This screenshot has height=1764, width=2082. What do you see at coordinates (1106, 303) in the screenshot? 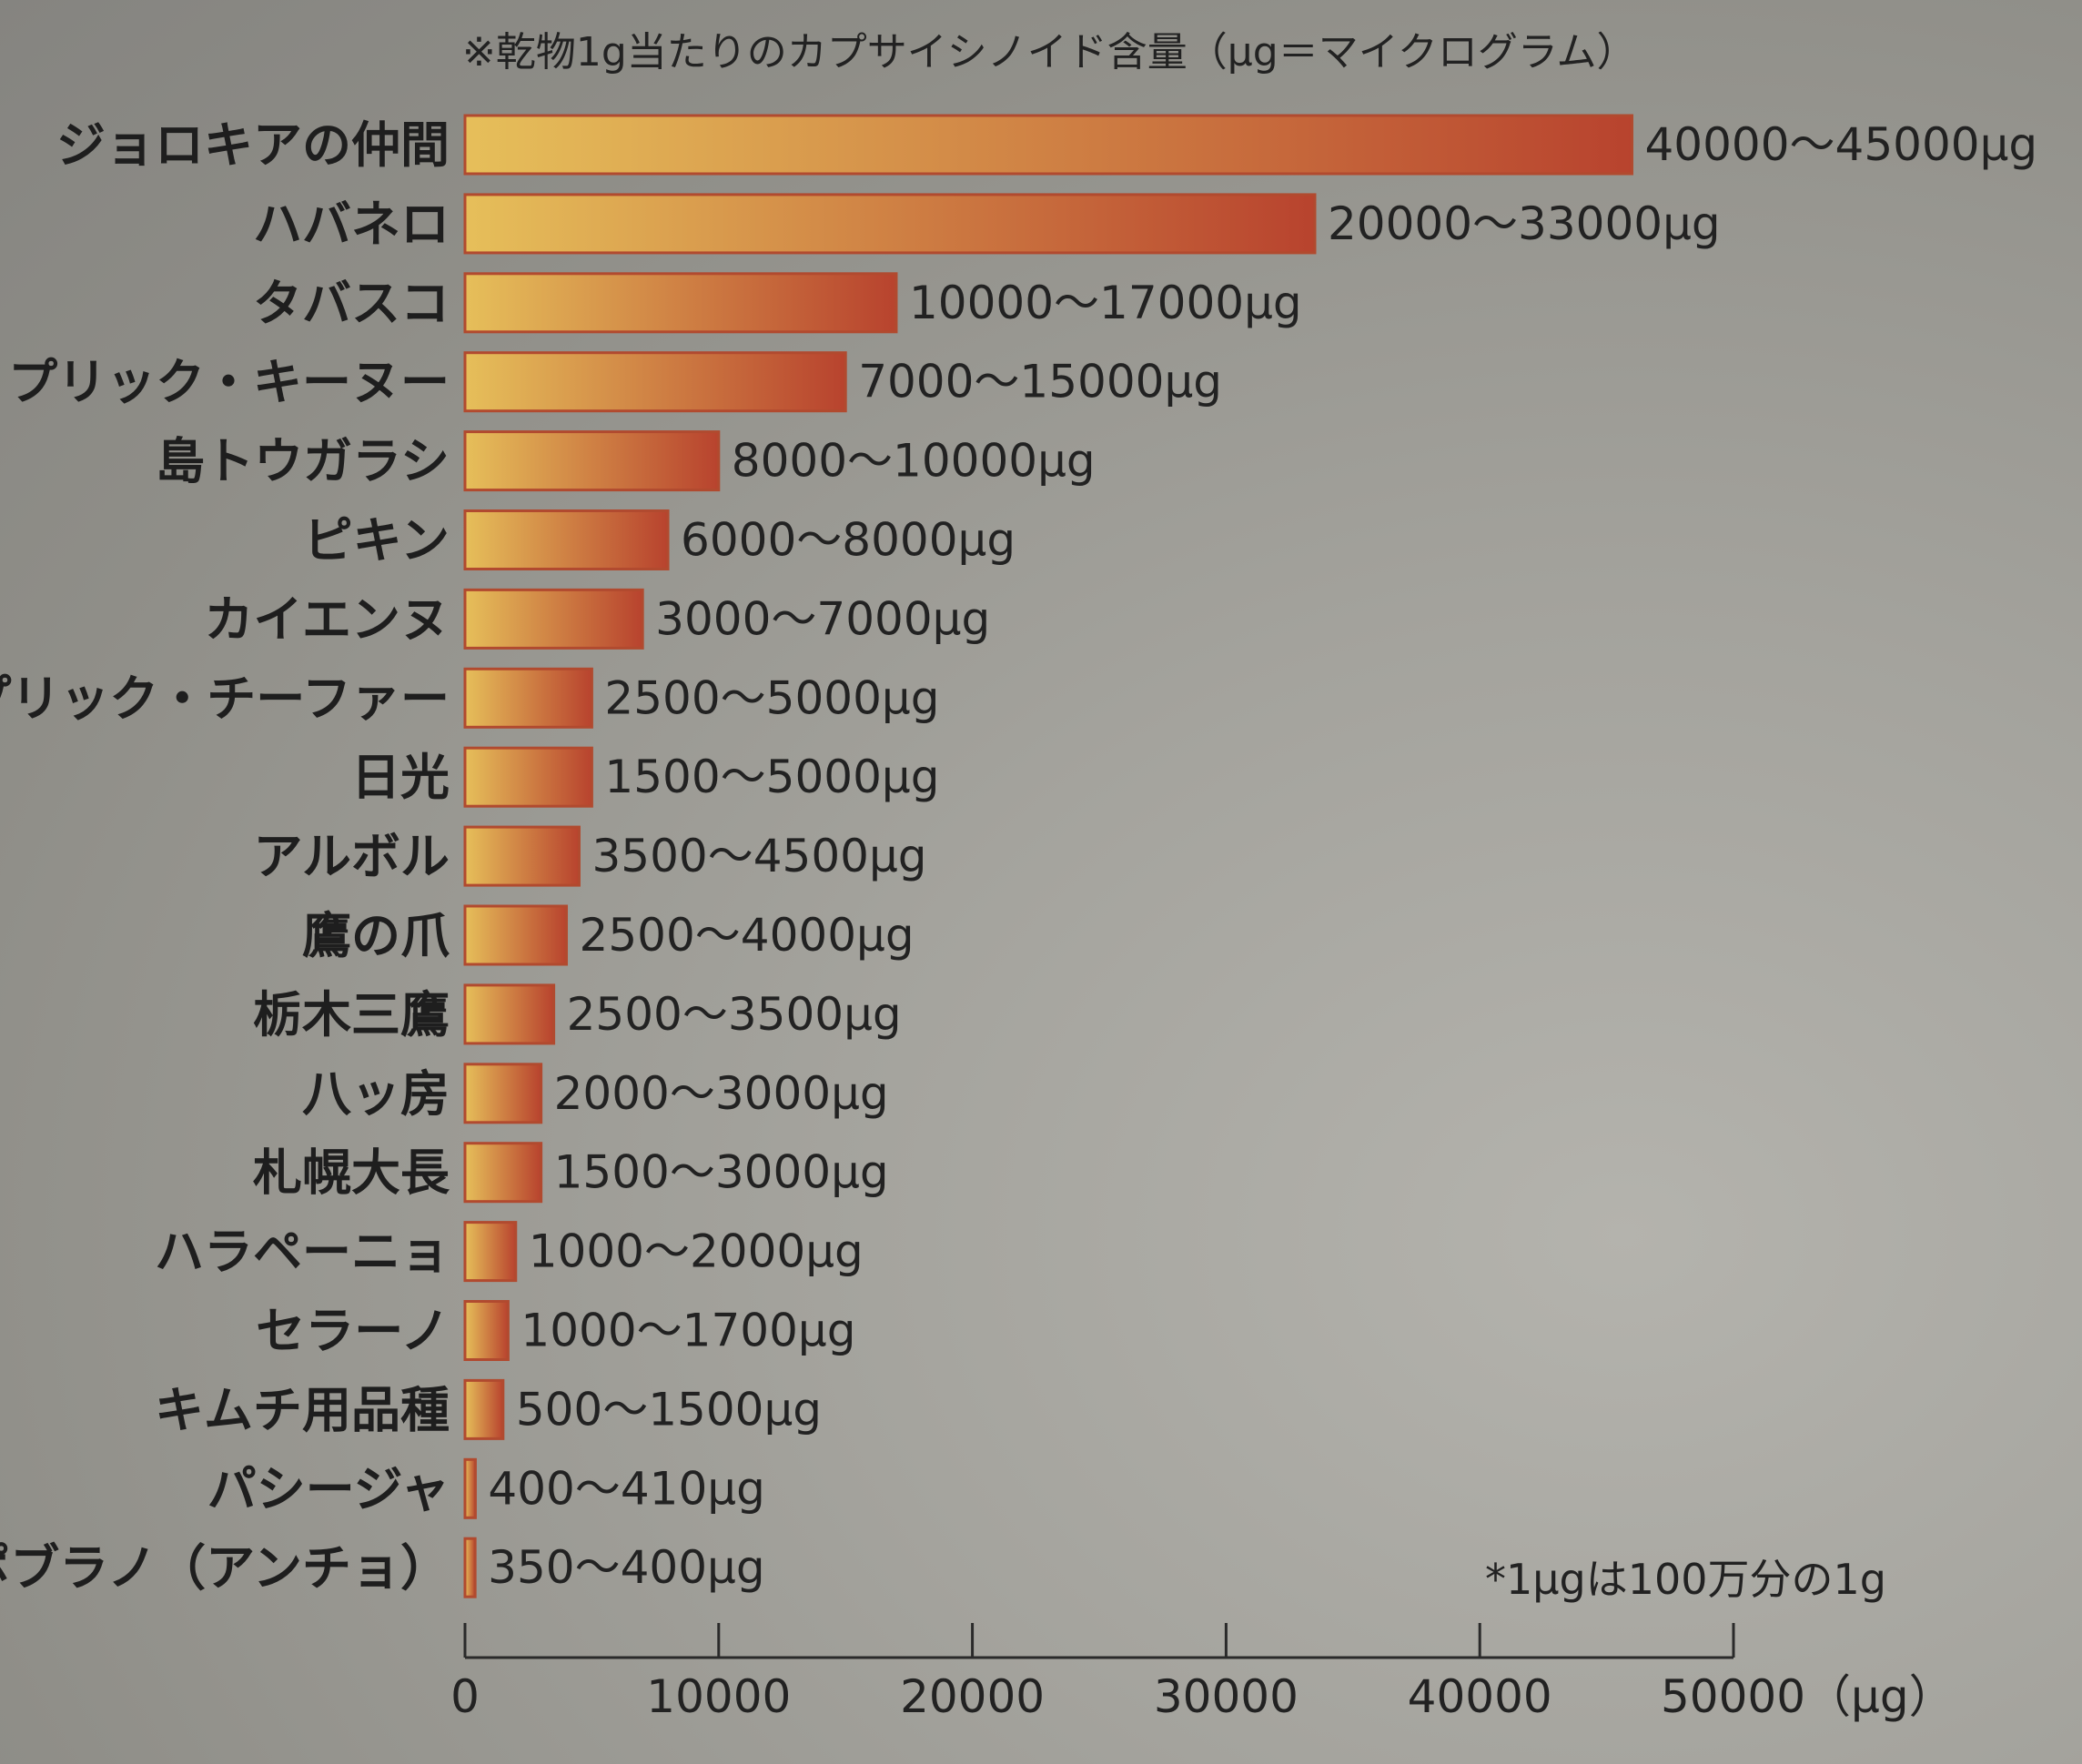
I see `value-label: 10000～17000μg` at bounding box center [1106, 303].